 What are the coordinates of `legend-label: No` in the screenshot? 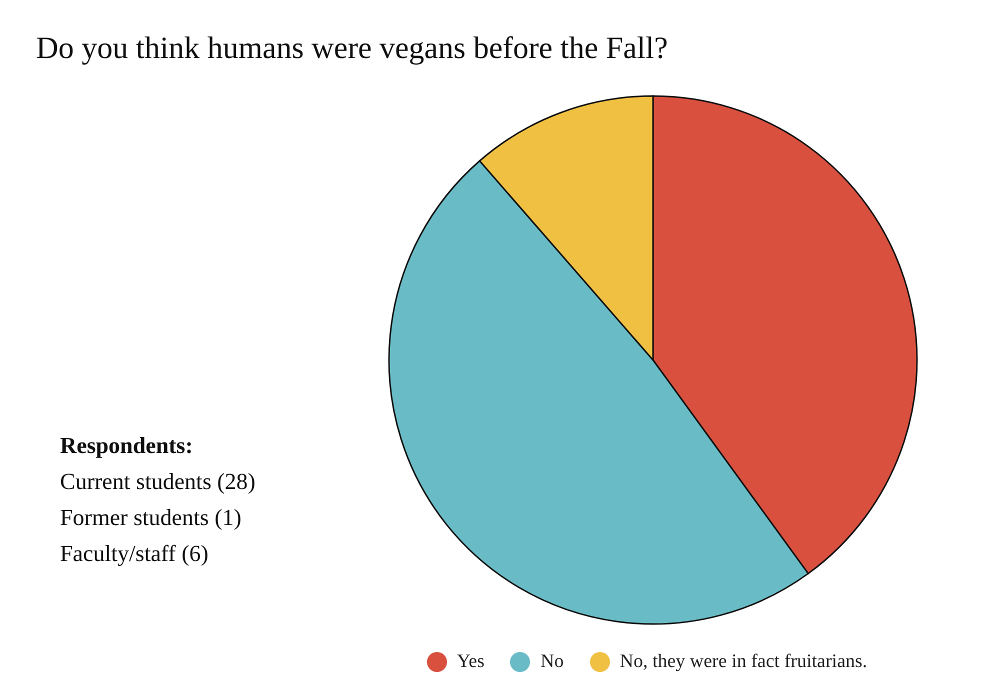 It's located at (552, 662).